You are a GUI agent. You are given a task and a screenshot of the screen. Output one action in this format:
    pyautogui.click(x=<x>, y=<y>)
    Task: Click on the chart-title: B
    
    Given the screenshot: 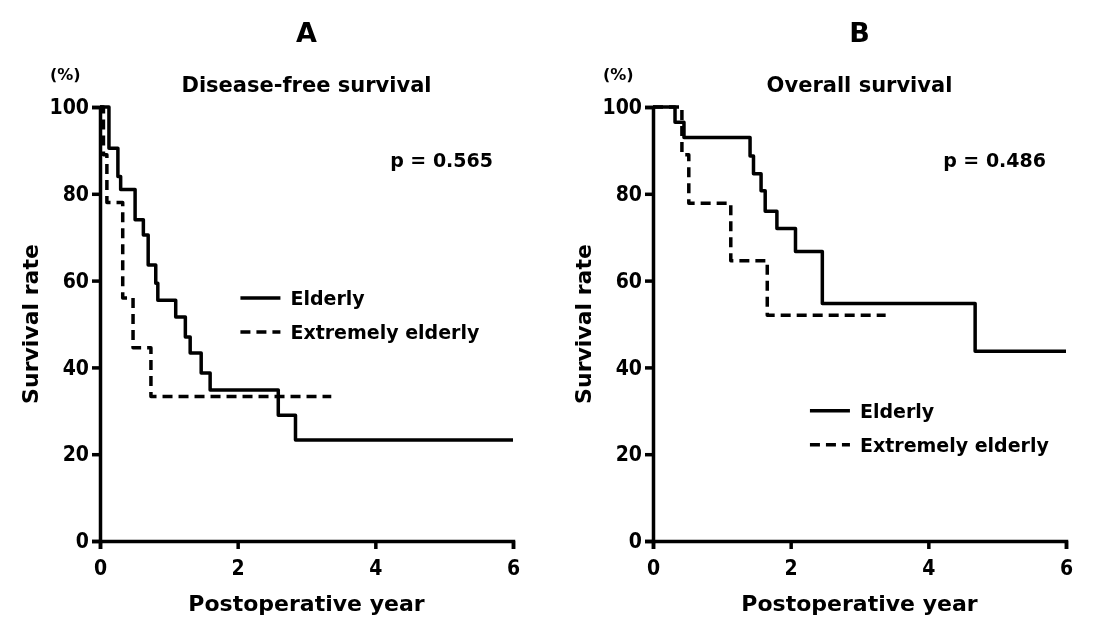 What is the action you would take?
    pyautogui.click(x=859, y=32)
    